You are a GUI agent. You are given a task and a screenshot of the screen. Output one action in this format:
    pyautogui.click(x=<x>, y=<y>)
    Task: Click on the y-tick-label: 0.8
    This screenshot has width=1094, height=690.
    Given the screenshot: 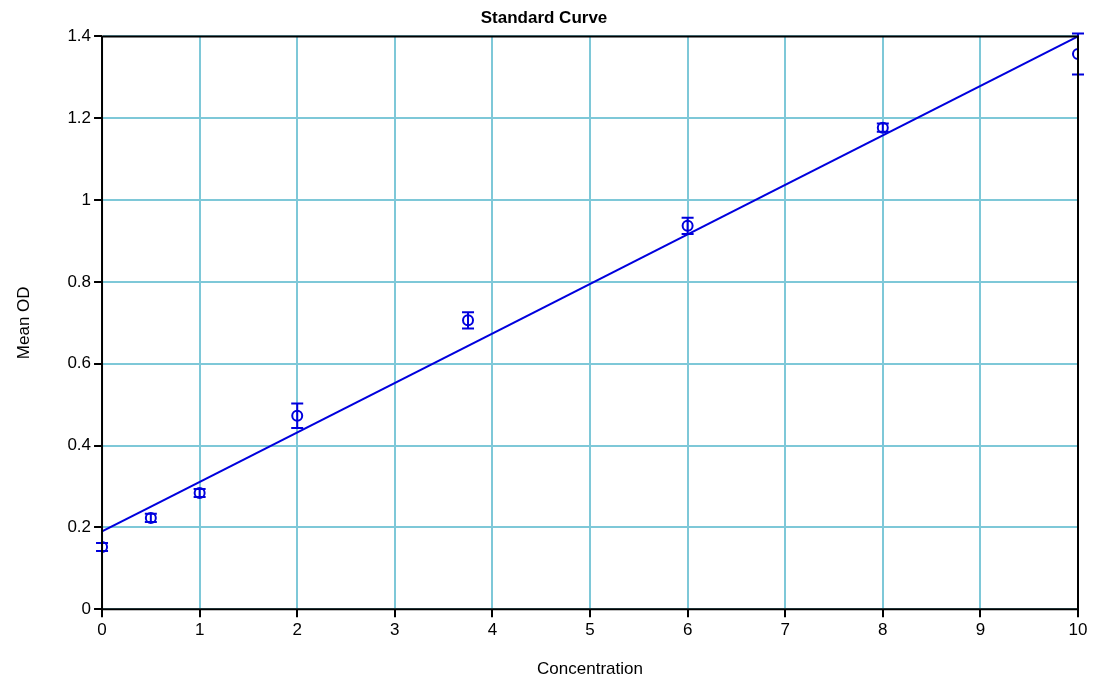 What is the action you would take?
    pyautogui.click(x=79, y=281)
    